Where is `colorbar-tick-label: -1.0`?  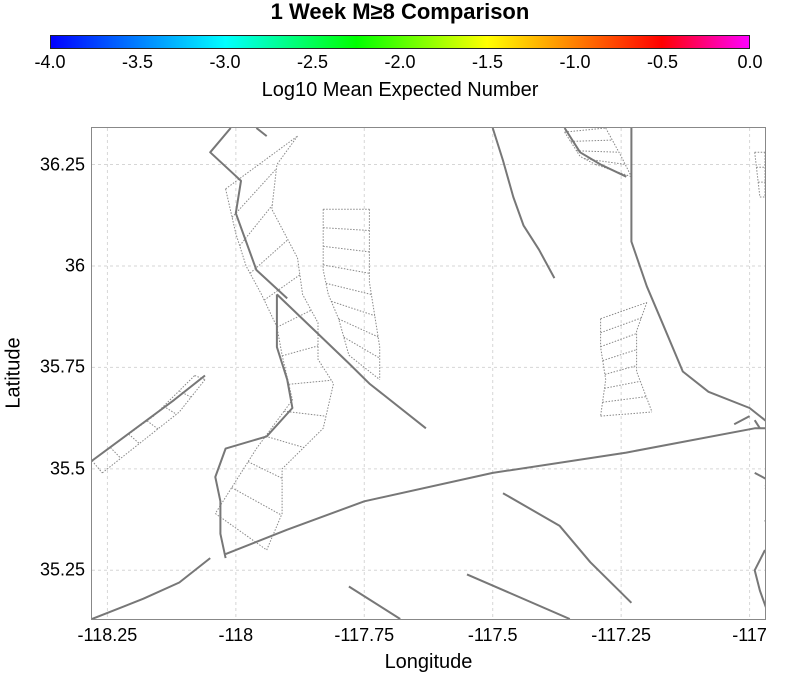
colorbar-tick-label: -1.0 is located at coordinates (575, 62).